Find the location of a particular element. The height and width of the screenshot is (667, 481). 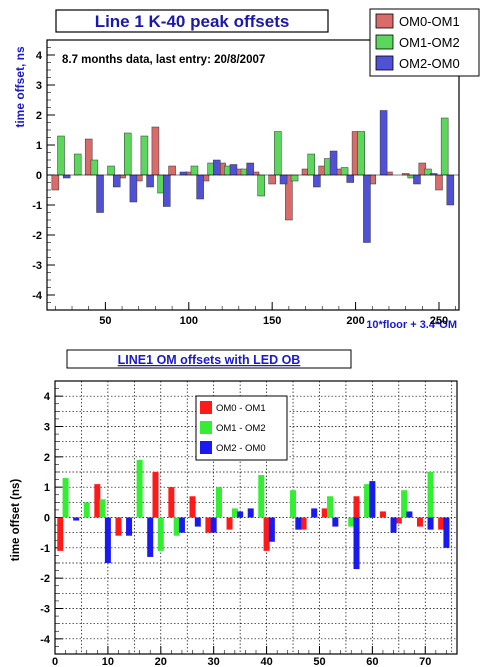

chart1-ytick-label: 1 is located at coordinates (39, 146).